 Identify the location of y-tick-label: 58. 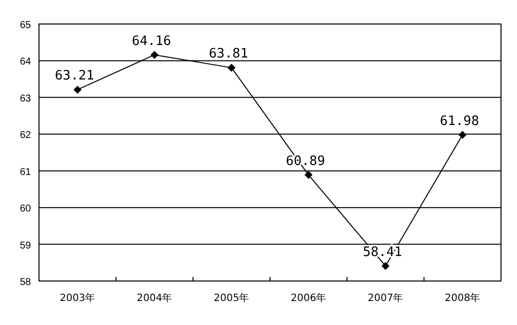
(26, 282).